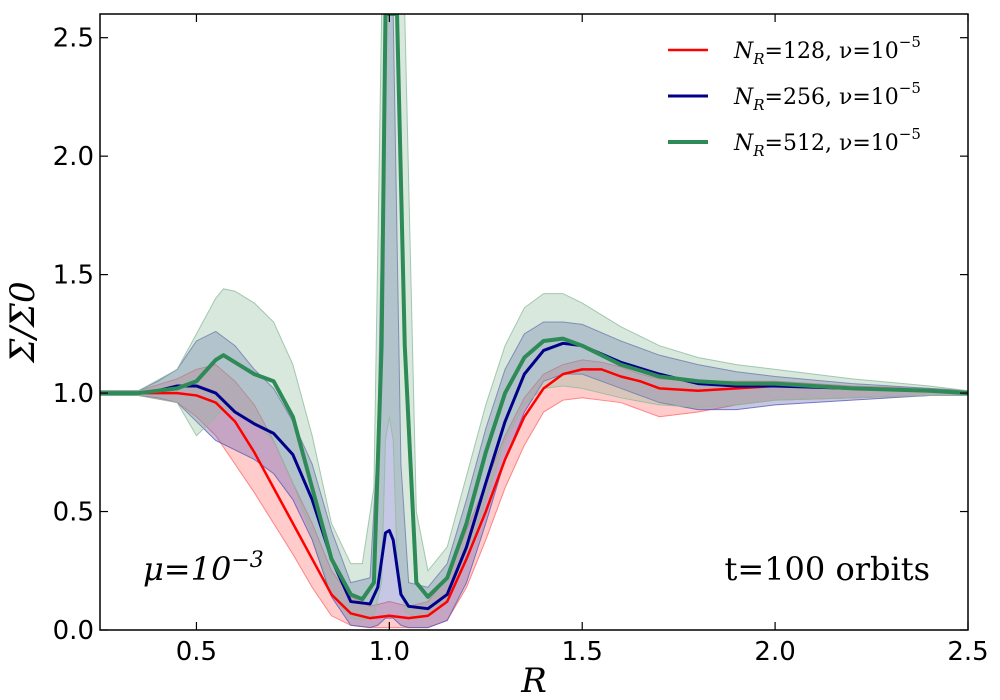 The width and height of the screenshot is (1000, 700). What do you see at coordinates (582, 652) in the screenshot?
I see `x-tick-label: 1.5` at bounding box center [582, 652].